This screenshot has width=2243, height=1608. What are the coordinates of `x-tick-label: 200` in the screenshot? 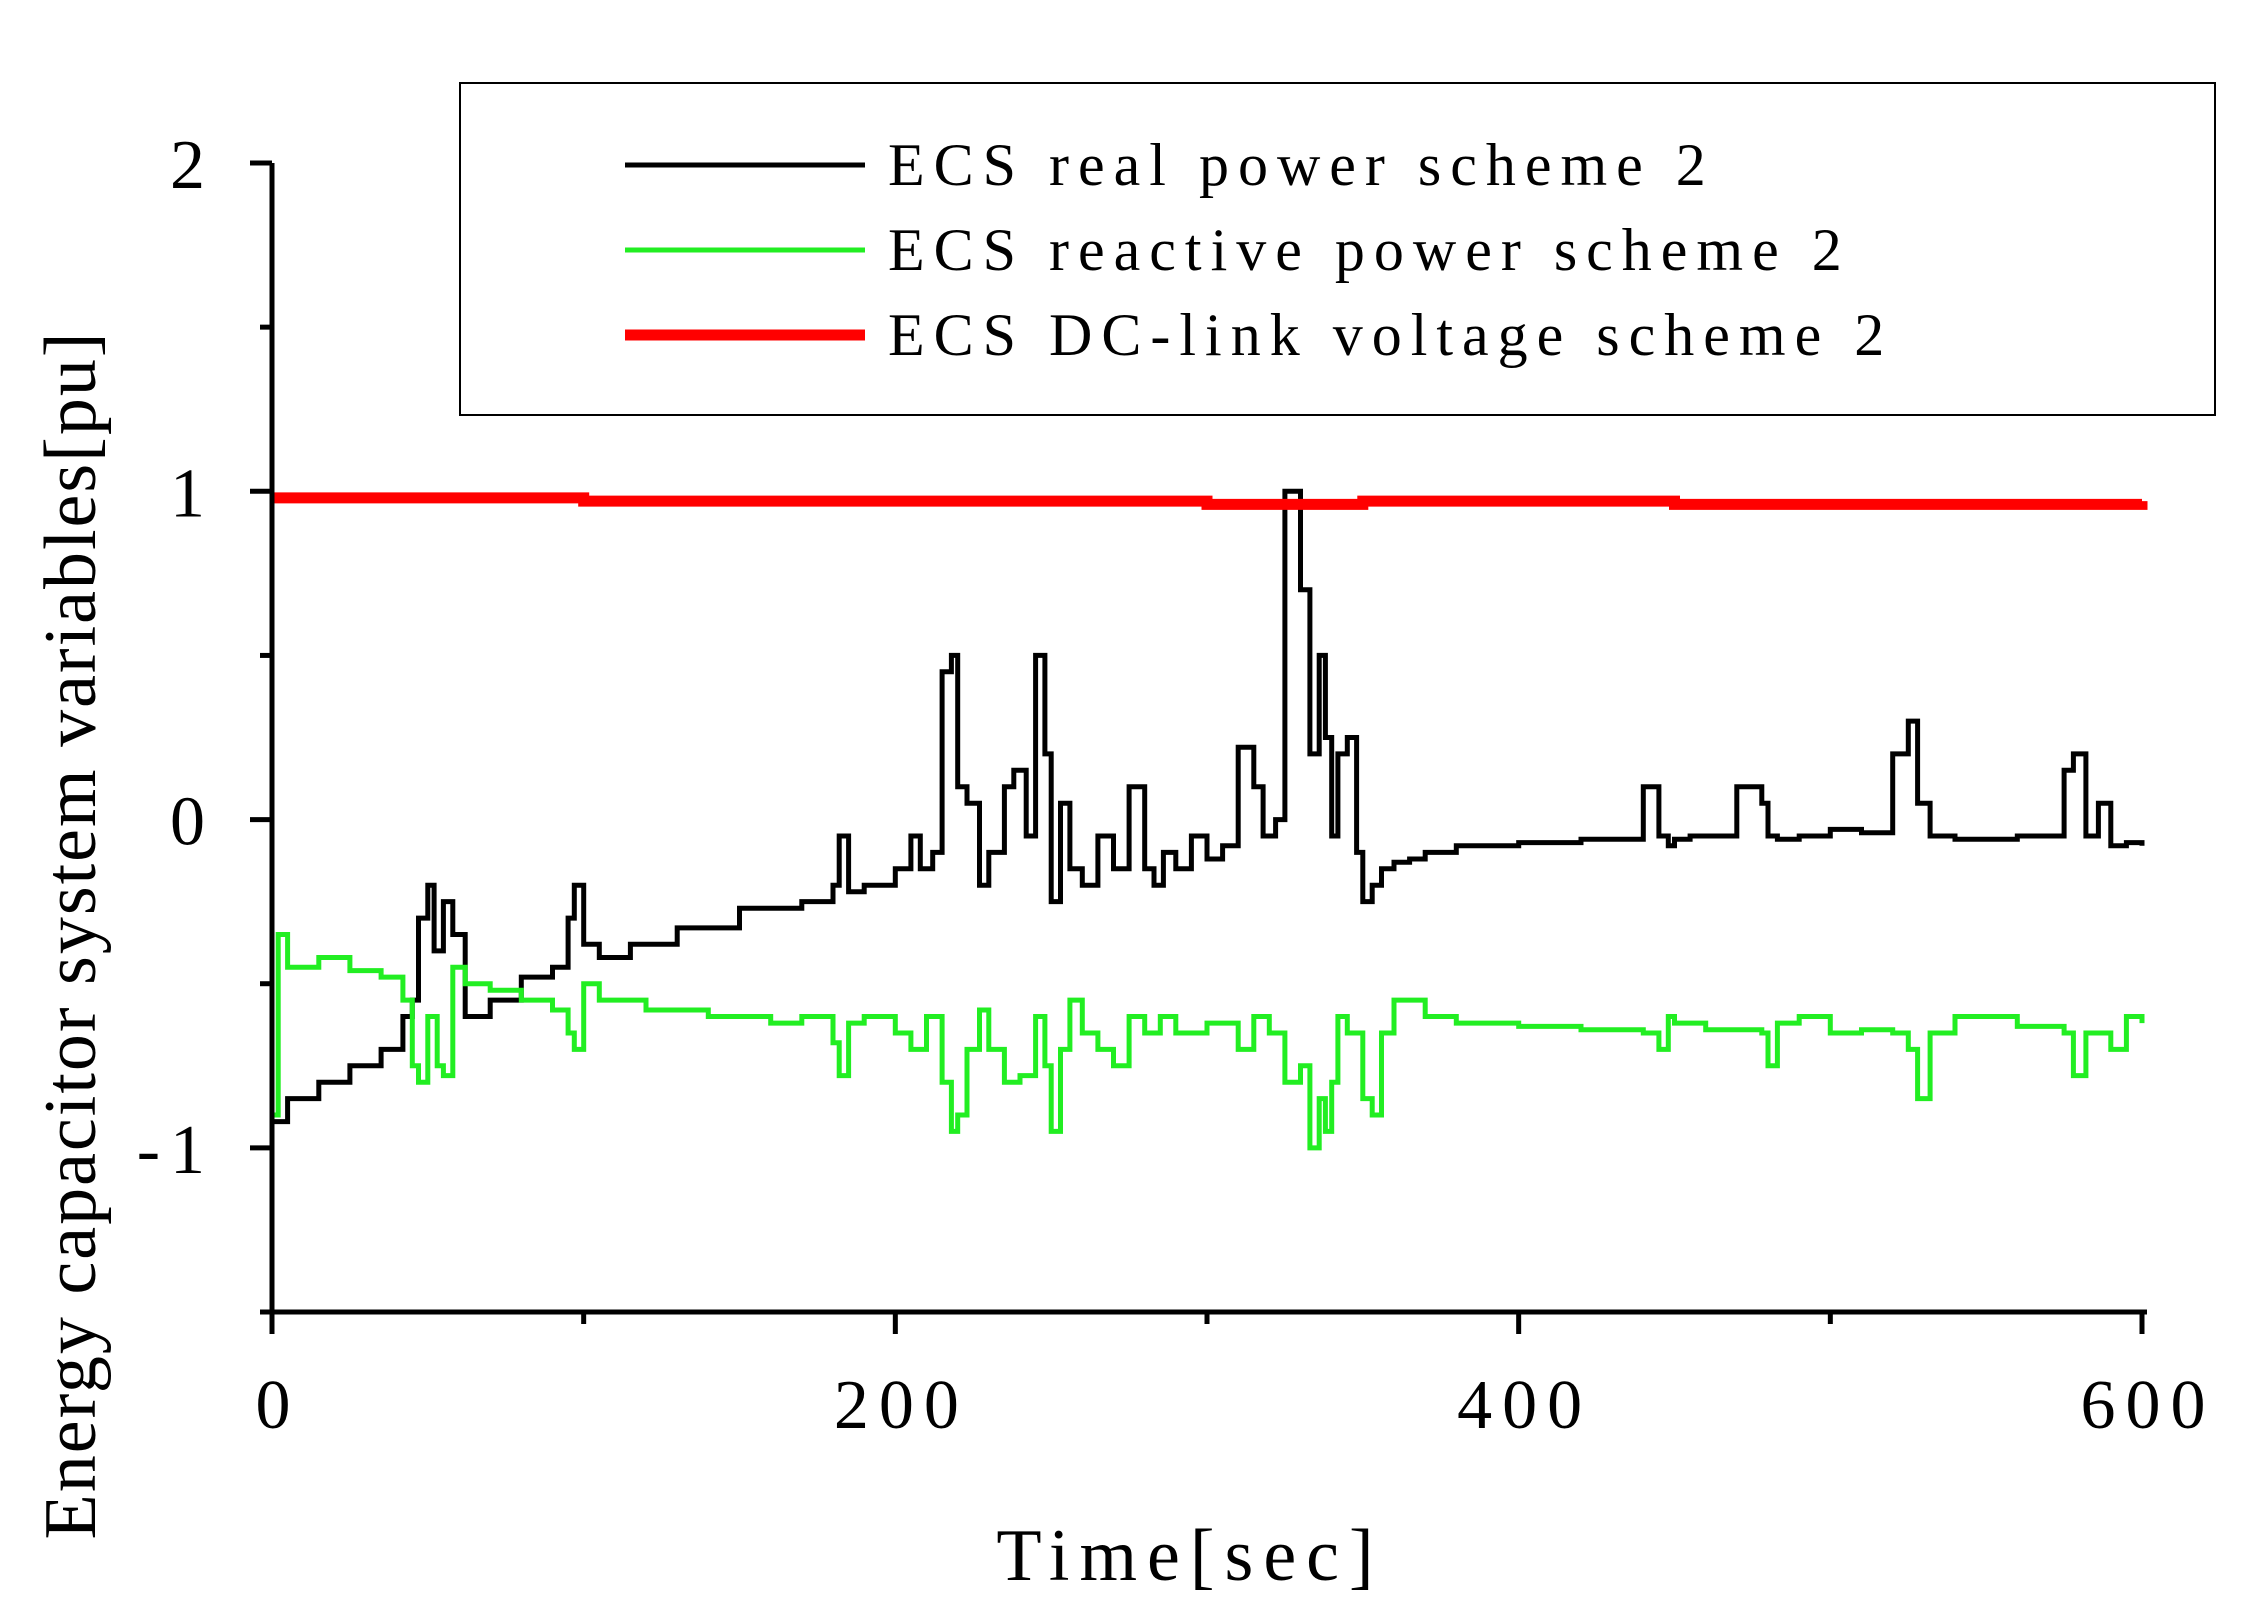 It's located at (901, 1405).